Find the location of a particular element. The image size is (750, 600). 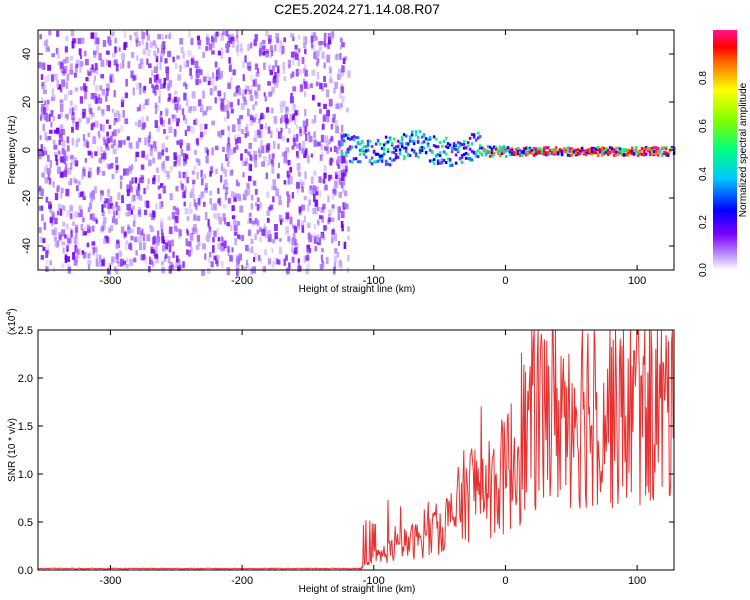

snr-y-label: SNR (10 * v/v) is located at coordinates (12, 450).